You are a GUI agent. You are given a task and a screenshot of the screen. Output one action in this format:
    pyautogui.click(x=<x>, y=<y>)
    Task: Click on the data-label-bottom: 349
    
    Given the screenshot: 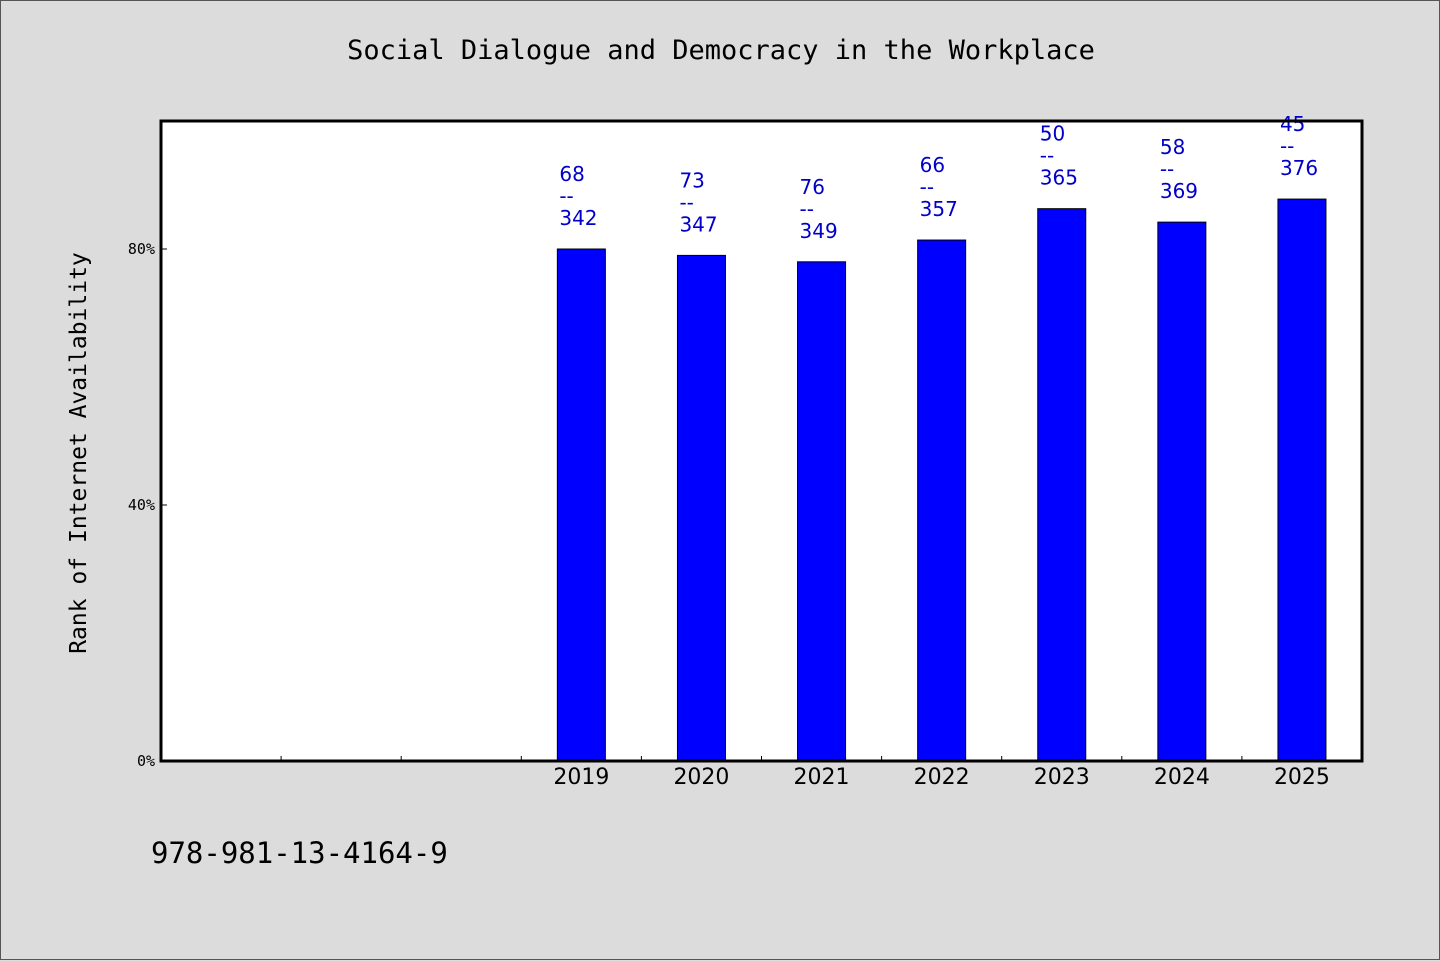 What is the action you would take?
    pyautogui.click(x=819, y=231)
    